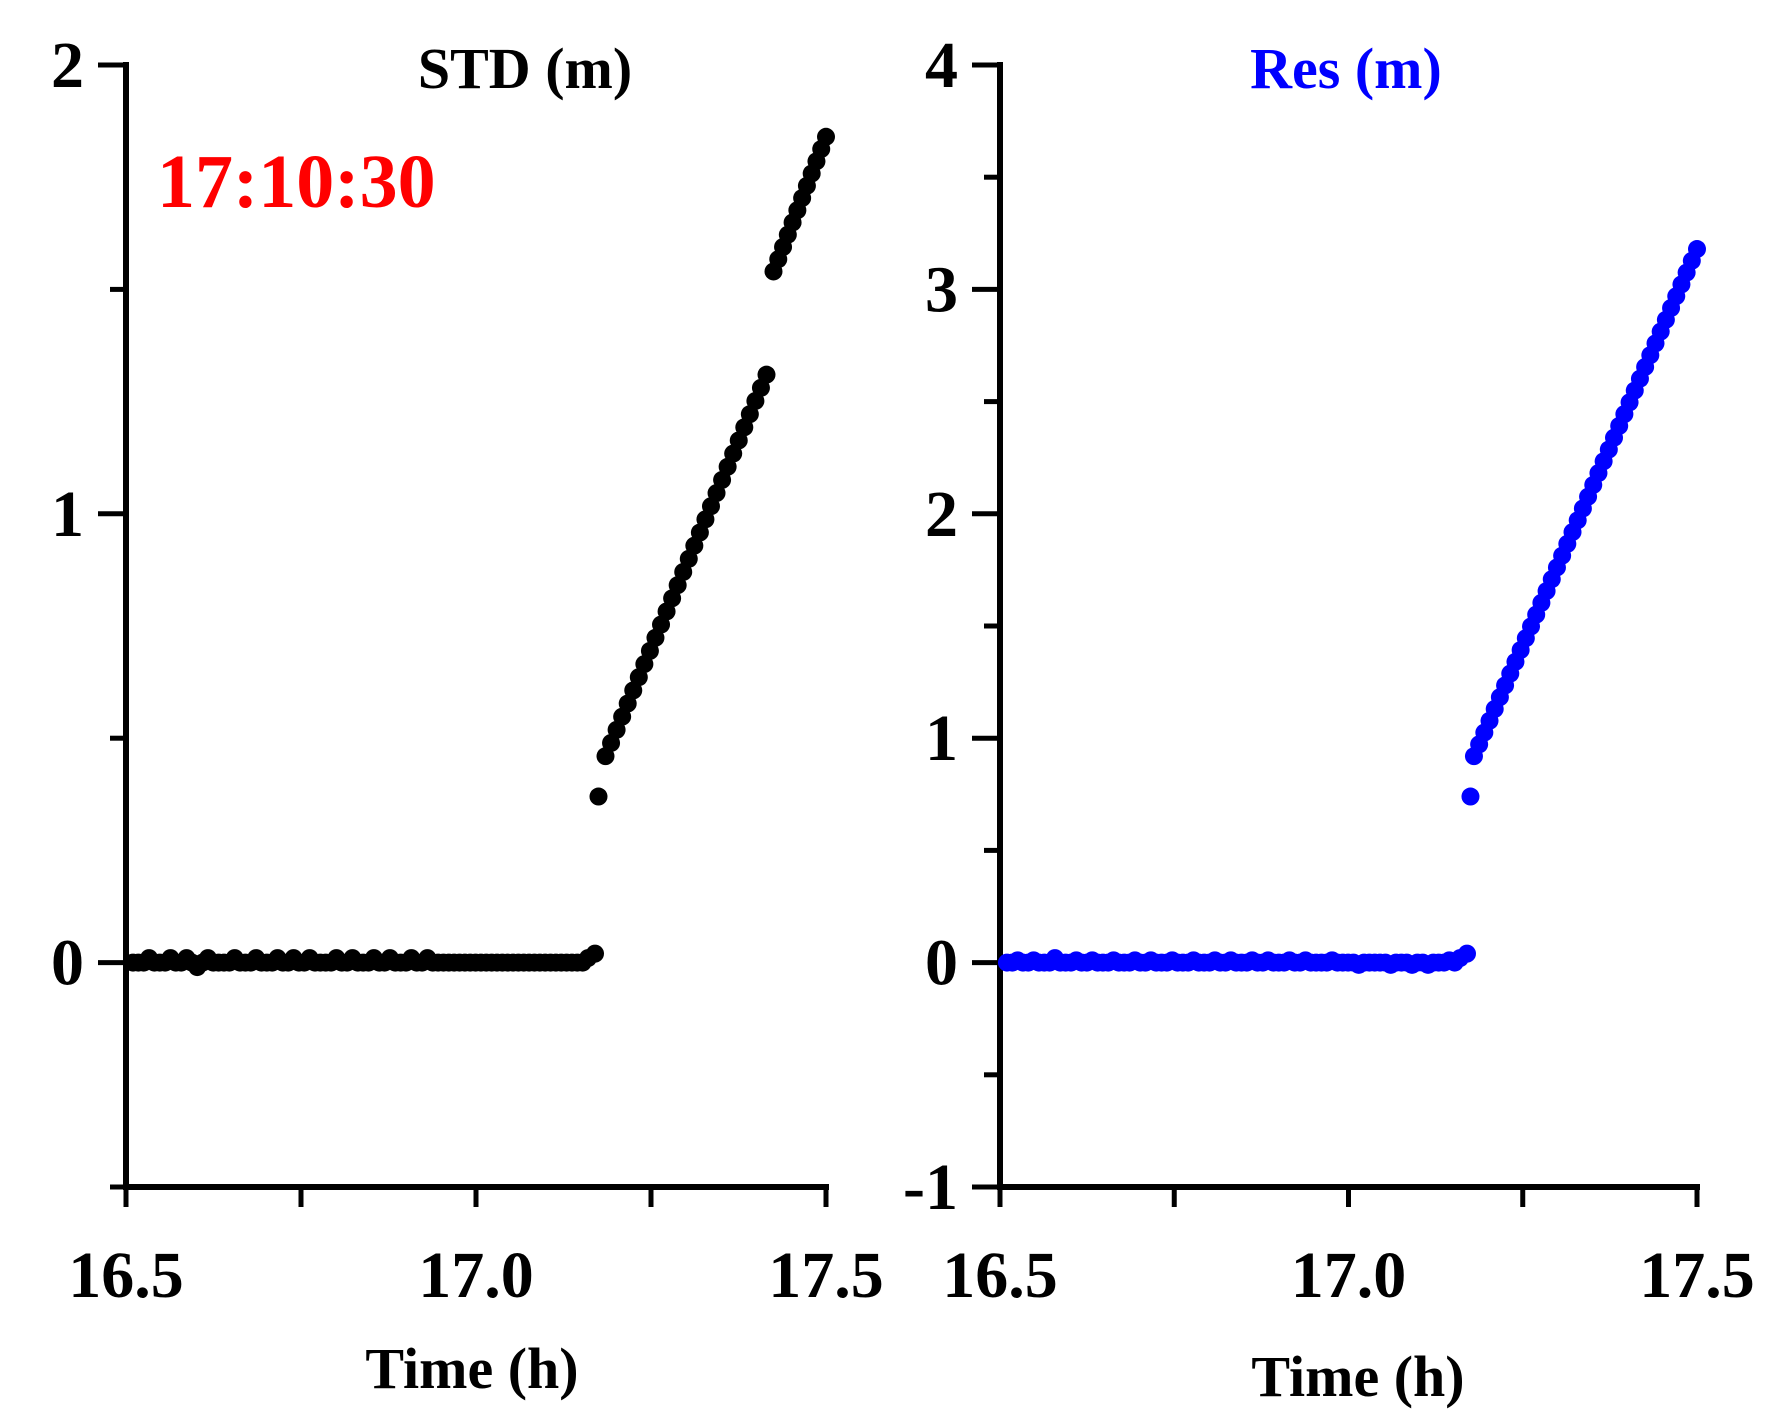 The height and width of the screenshot is (1427, 1784). I want to click on std-y-tick-label: 0, so click(67, 963).